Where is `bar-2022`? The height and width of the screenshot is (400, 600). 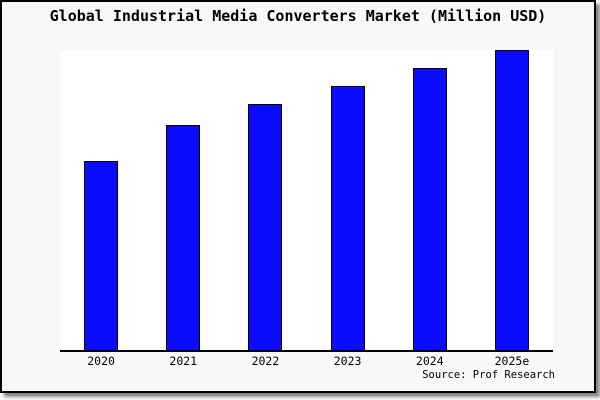
bar-2022 is located at coordinates (265, 227).